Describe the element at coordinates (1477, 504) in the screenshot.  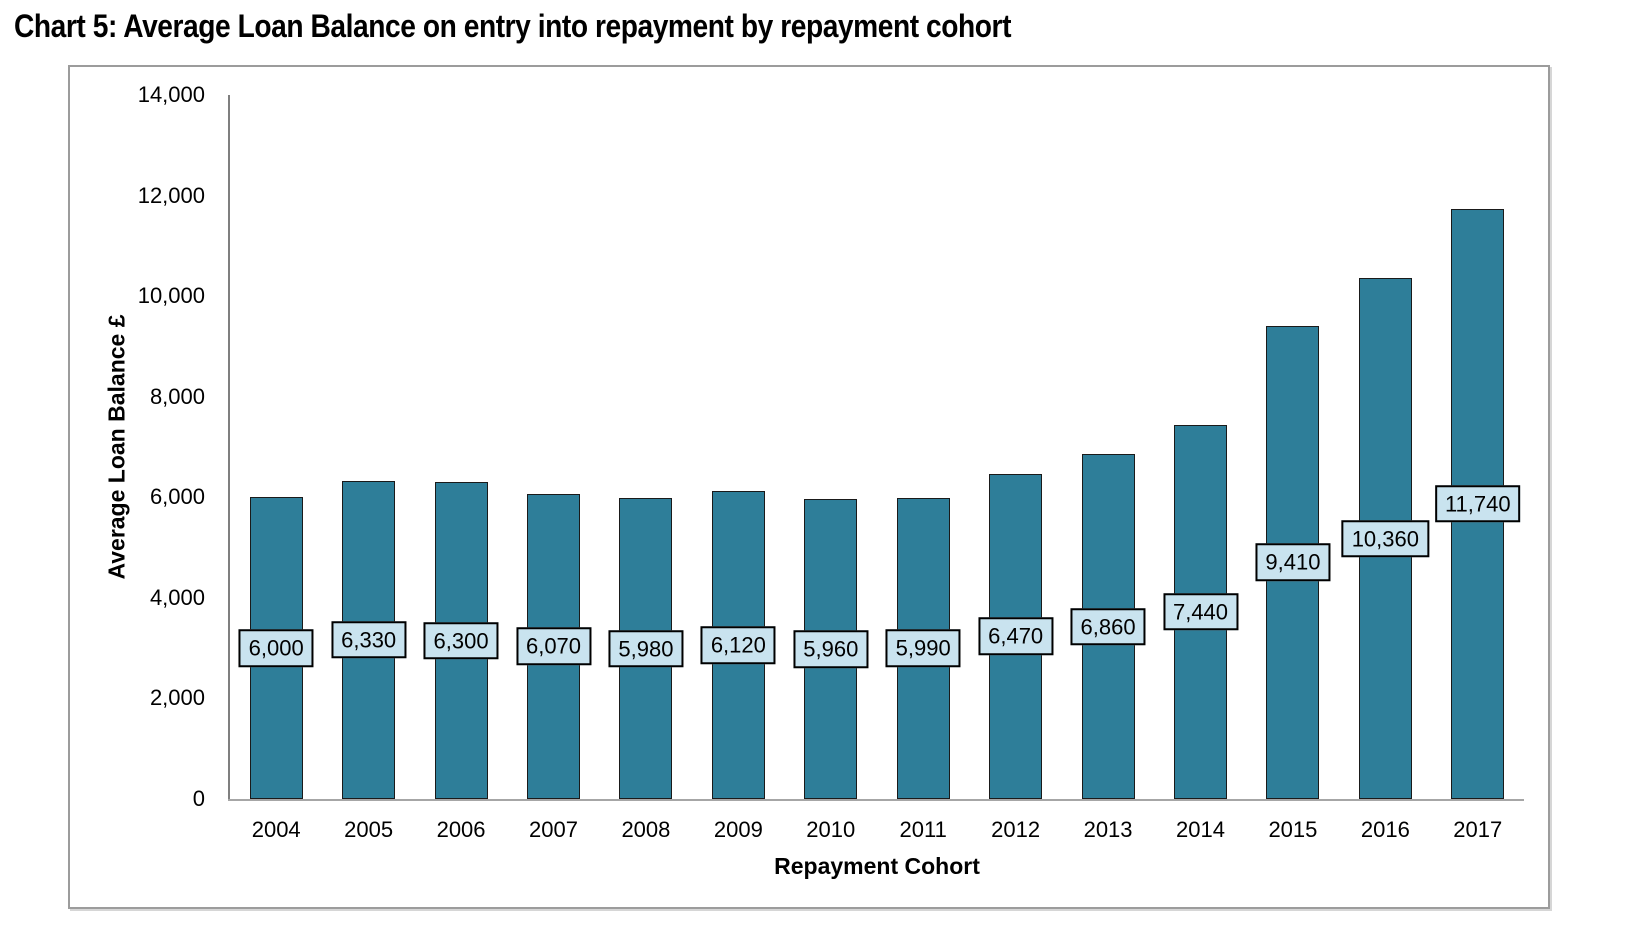
I see `data-label-2017: 11,740` at that location.